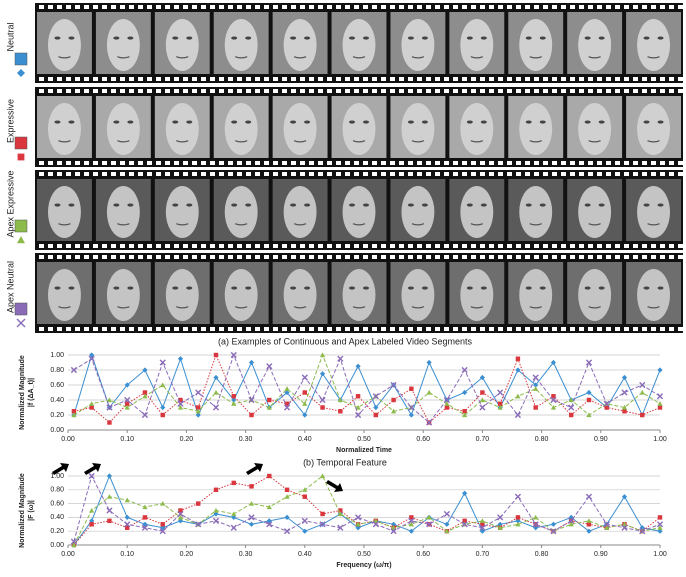  What do you see at coordinates (345, 462) in the screenshot?
I see `caption: (b) Temporal Feature` at bounding box center [345, 462].